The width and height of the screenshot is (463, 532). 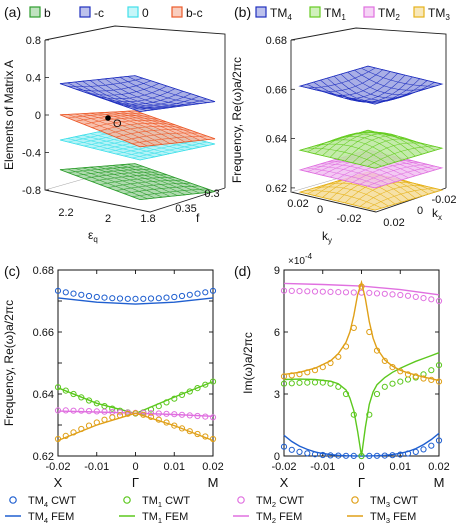 I want to click on panel-b-label: (b), so click(x=242, y=12).